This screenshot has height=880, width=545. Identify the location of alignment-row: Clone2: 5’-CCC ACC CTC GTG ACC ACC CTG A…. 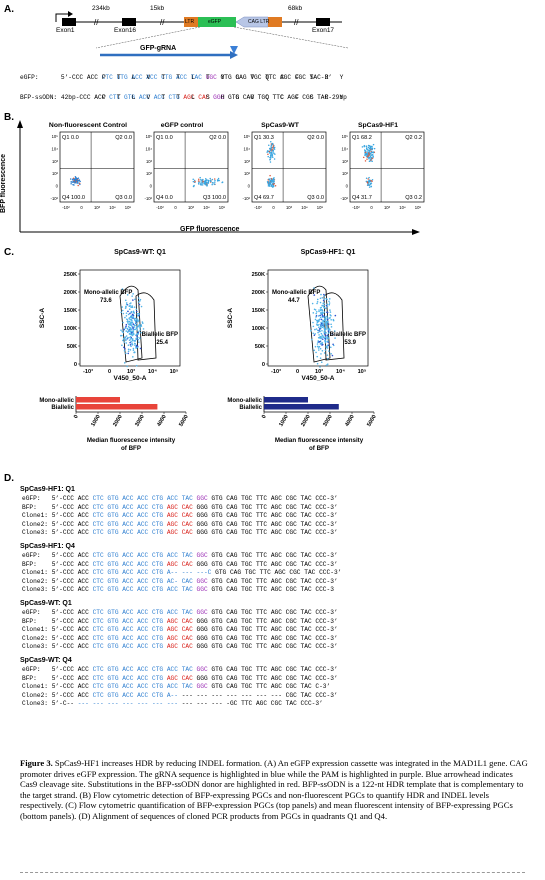
(180, 638).